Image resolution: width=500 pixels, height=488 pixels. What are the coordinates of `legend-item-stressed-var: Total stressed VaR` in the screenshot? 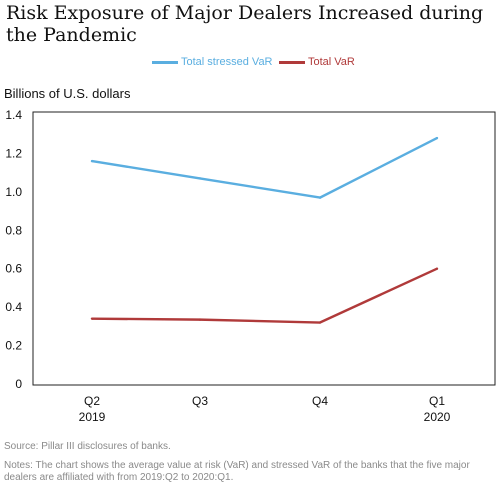 It's located at (212, 62).